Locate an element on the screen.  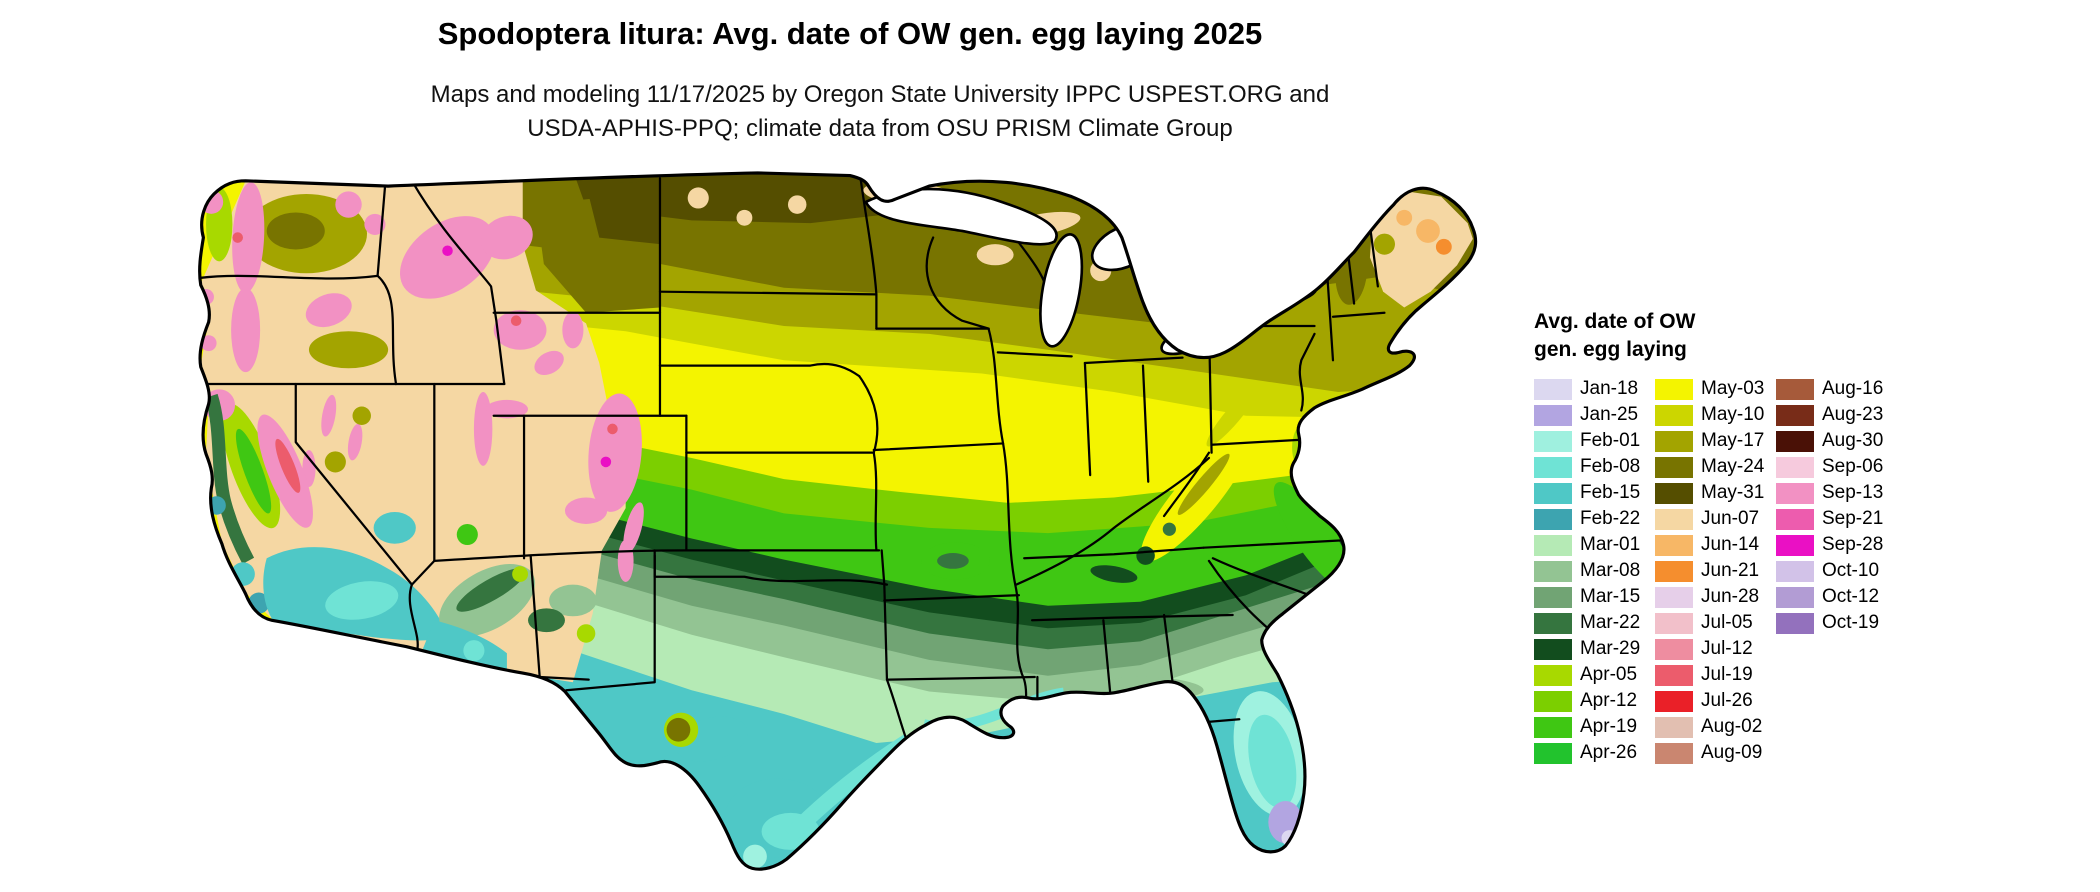
legend-entry: Mar-22 is located at coordinates (1594, 623).